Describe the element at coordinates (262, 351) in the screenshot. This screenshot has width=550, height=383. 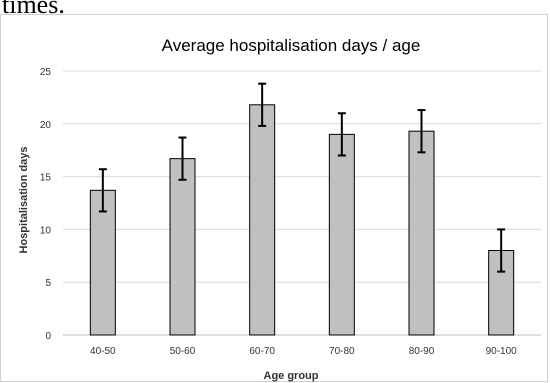
I see `x-tick-label: 60-70` at that location.